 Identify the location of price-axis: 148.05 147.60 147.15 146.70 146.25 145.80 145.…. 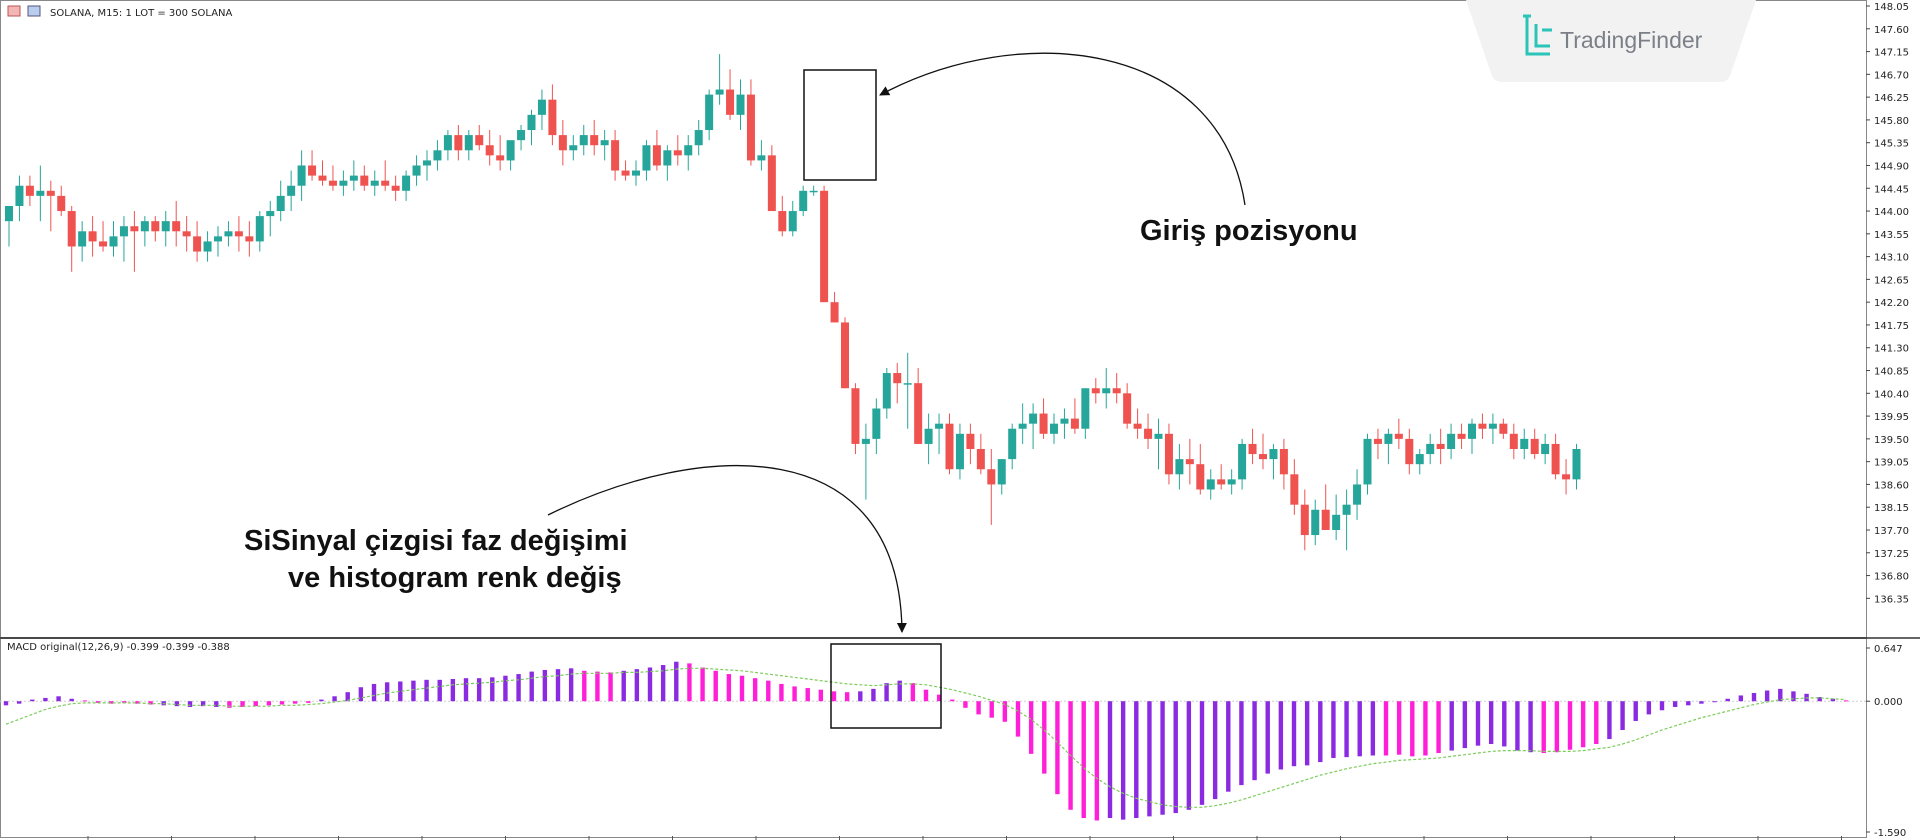
(1887, 303).